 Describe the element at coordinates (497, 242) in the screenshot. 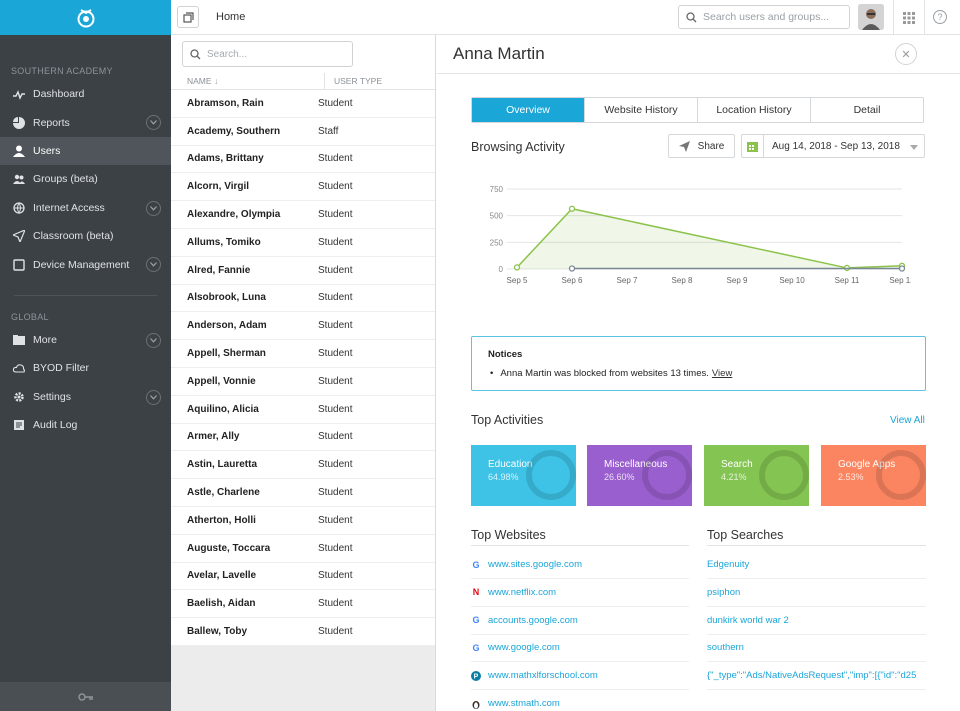

I see `y-tick-label: 250` at that location.